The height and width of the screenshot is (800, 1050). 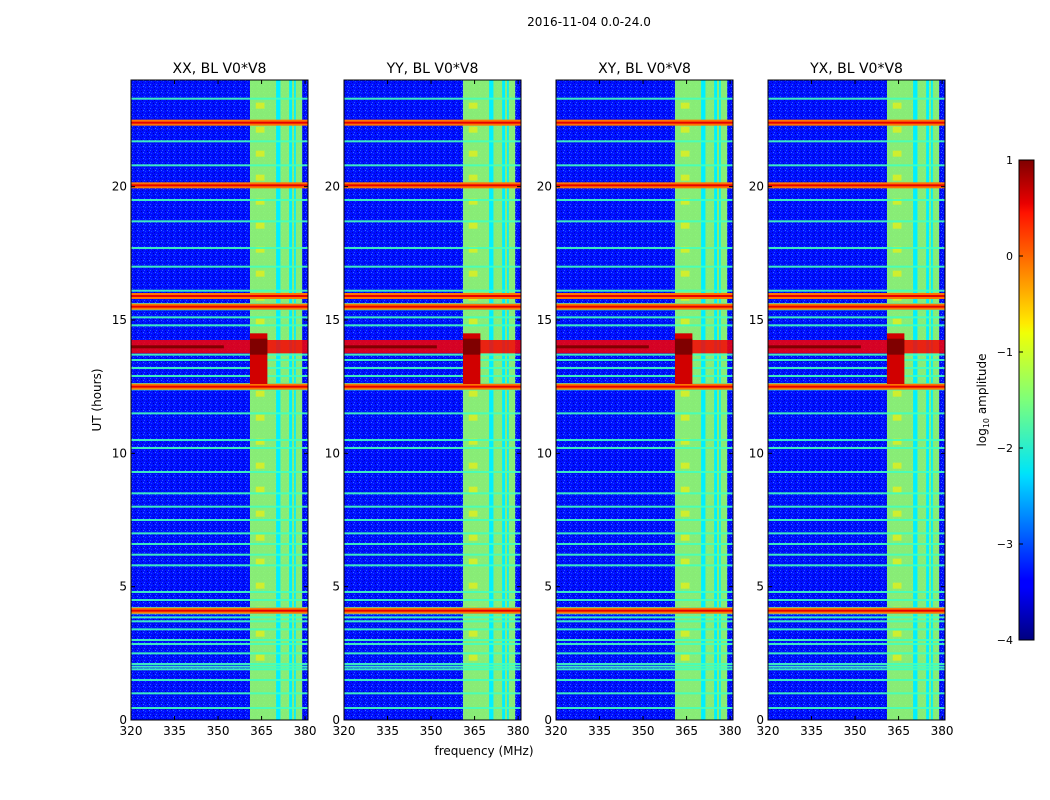 I want to click on x-axis-label: frequency (MHz), so click(x=483, y=751).